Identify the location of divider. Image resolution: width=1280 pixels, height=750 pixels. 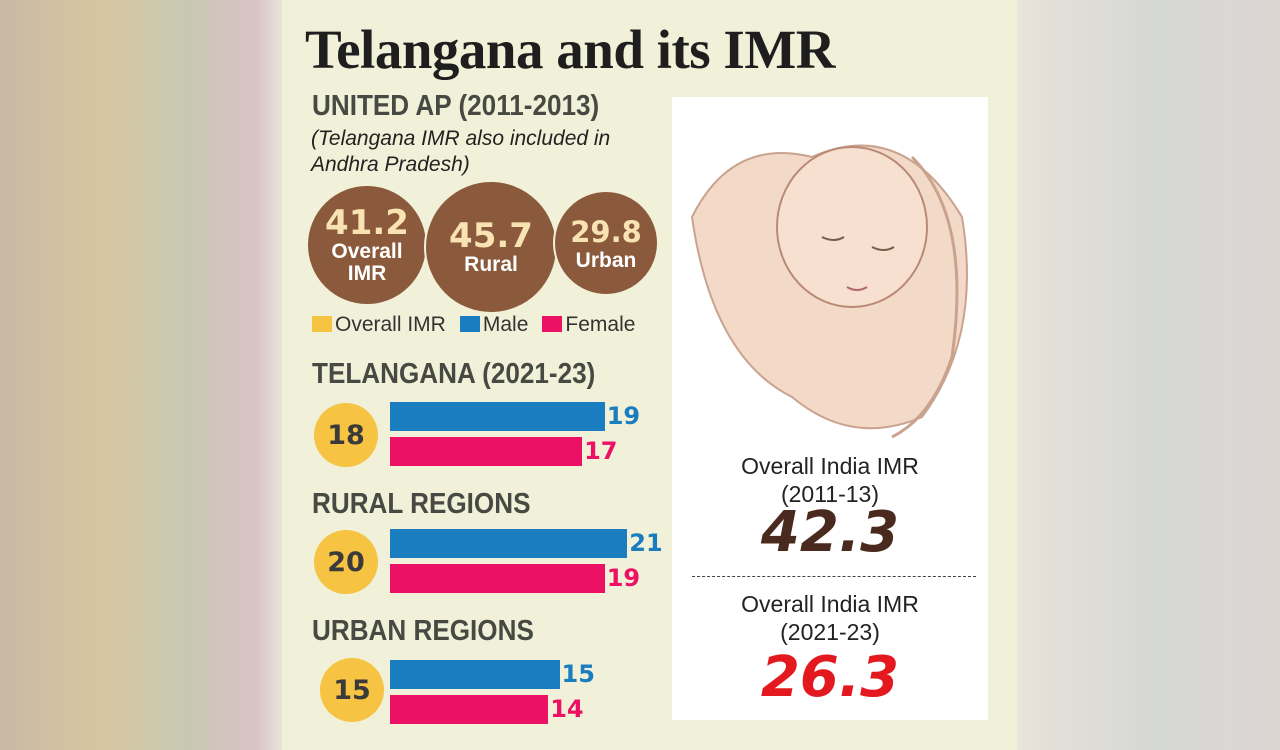
(834, 576).